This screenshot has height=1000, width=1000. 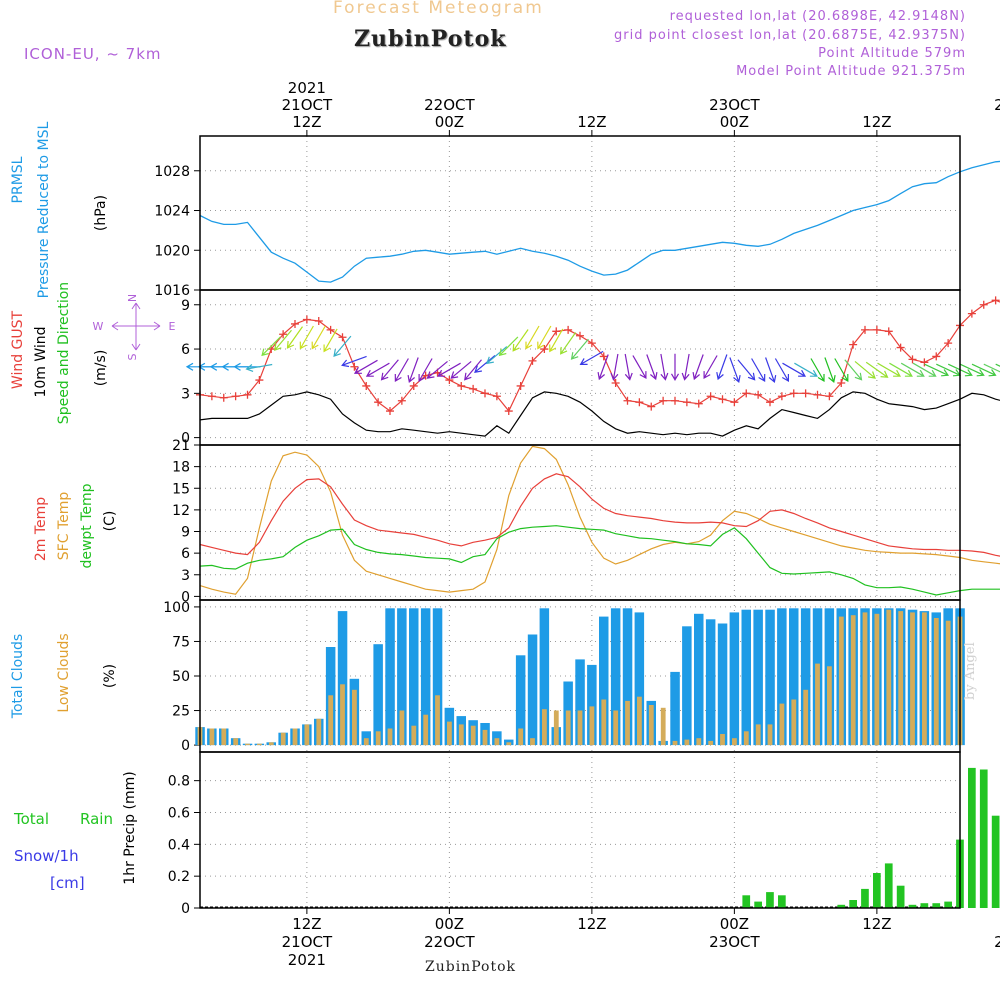 What do you see at coordinates (179, 877) in the screenshot?
I see `y-tick-label: 0.2` at bounding box center [179, 877].